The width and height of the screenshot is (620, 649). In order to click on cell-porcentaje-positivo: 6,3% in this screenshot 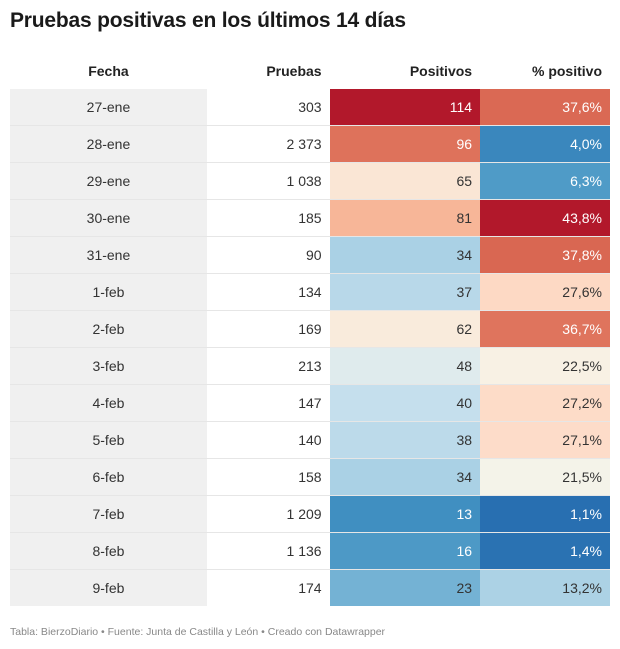, I will do `click(545, 181)`.